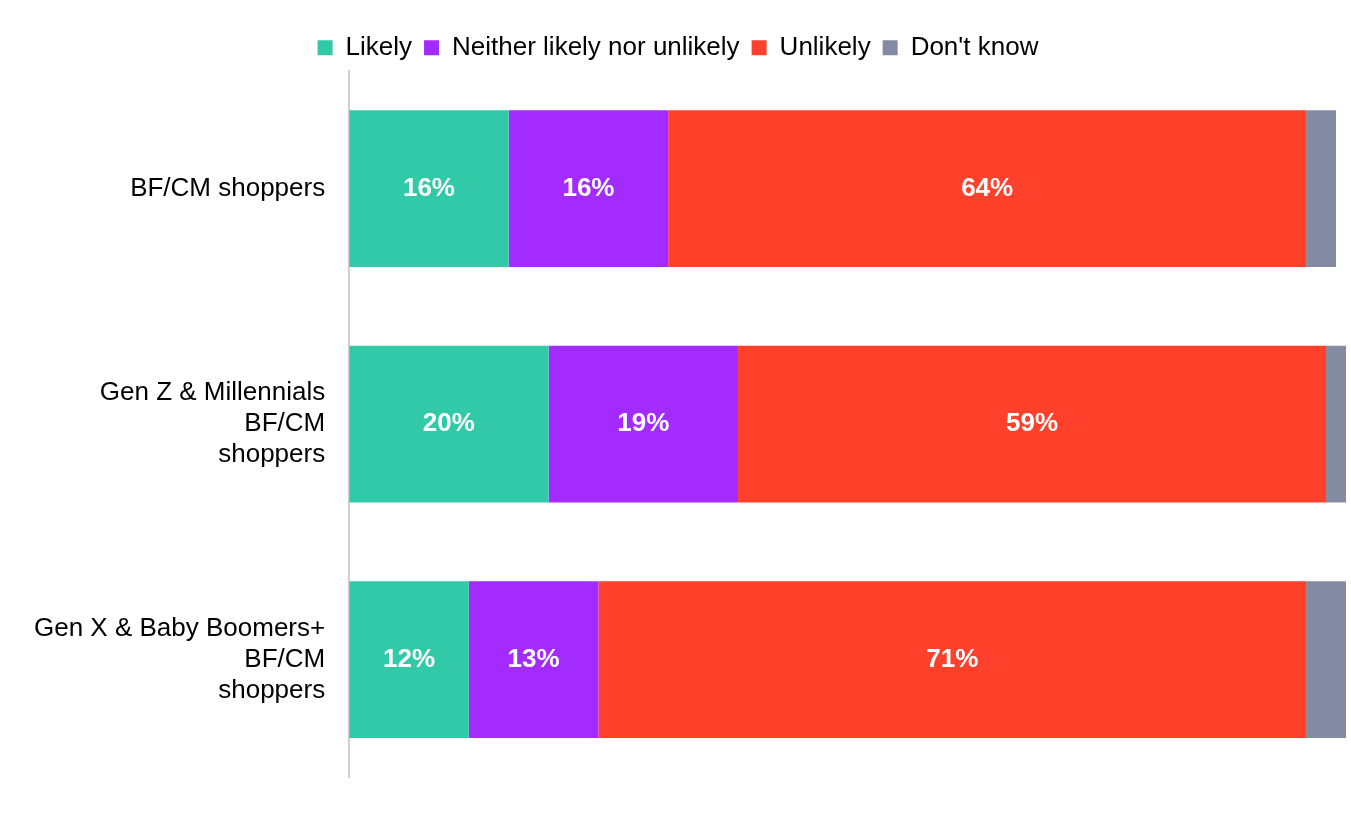  What do you see at coordinates (974, 45) in the screenshot?
I see `legend-label: Don't know` at bounding box center [974, 45].